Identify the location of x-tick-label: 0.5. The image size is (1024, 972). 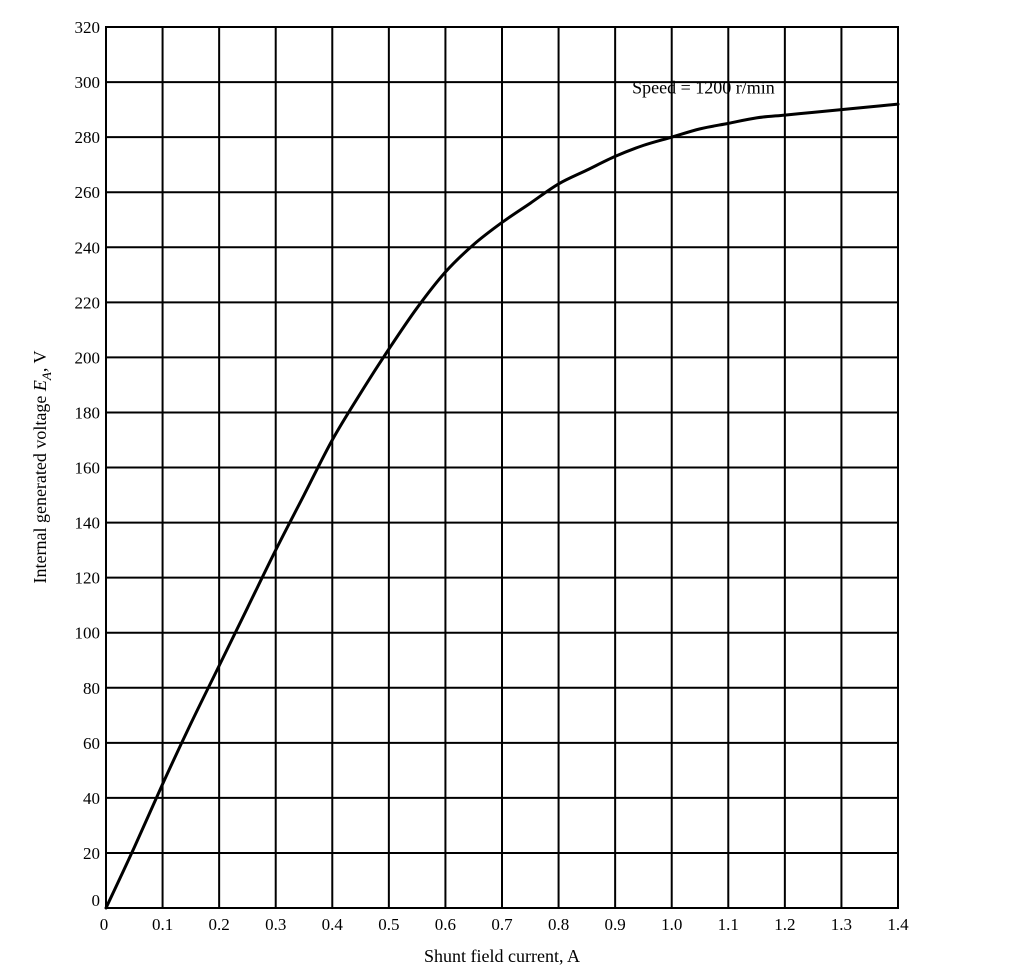
(388, 924).